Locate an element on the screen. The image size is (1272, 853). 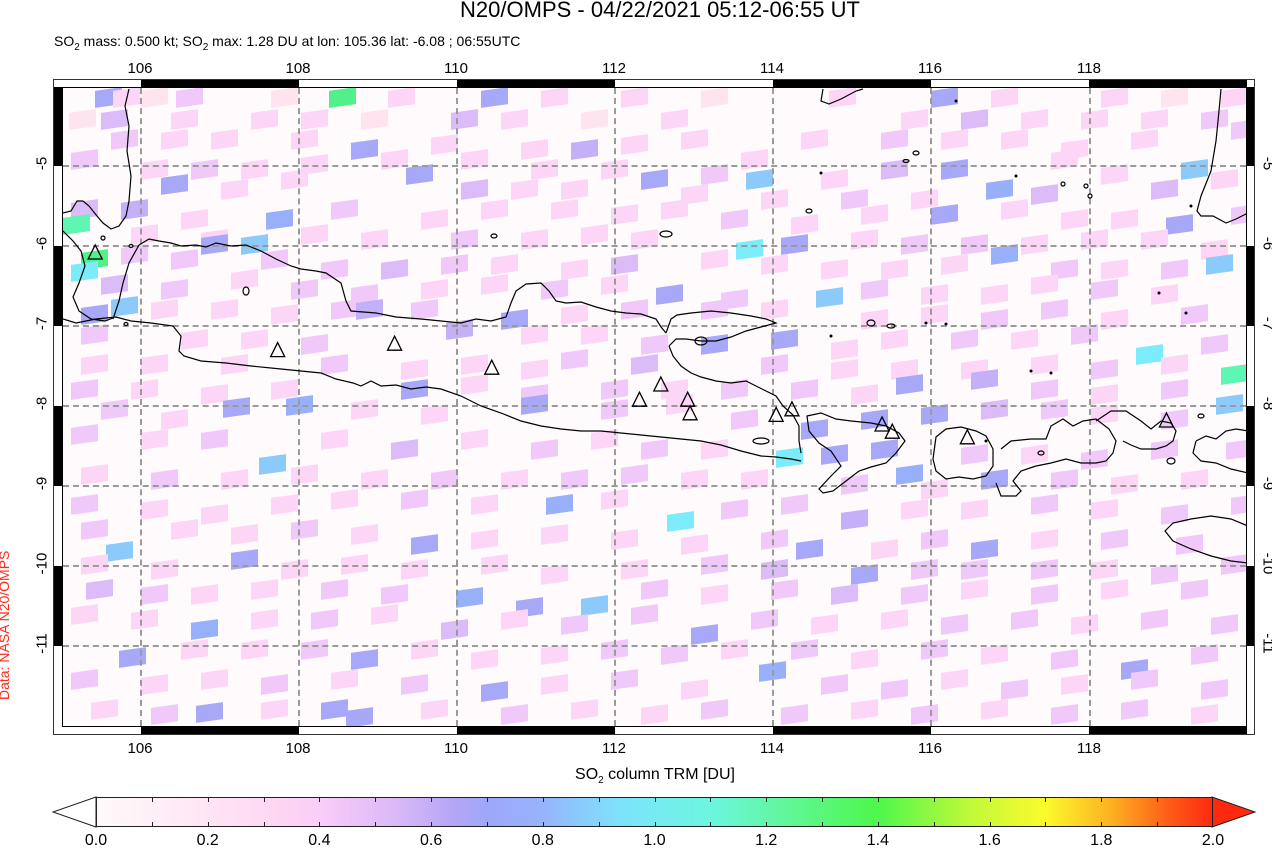
y-axis-right-label: -10 is located at coordinates (1265, 563).